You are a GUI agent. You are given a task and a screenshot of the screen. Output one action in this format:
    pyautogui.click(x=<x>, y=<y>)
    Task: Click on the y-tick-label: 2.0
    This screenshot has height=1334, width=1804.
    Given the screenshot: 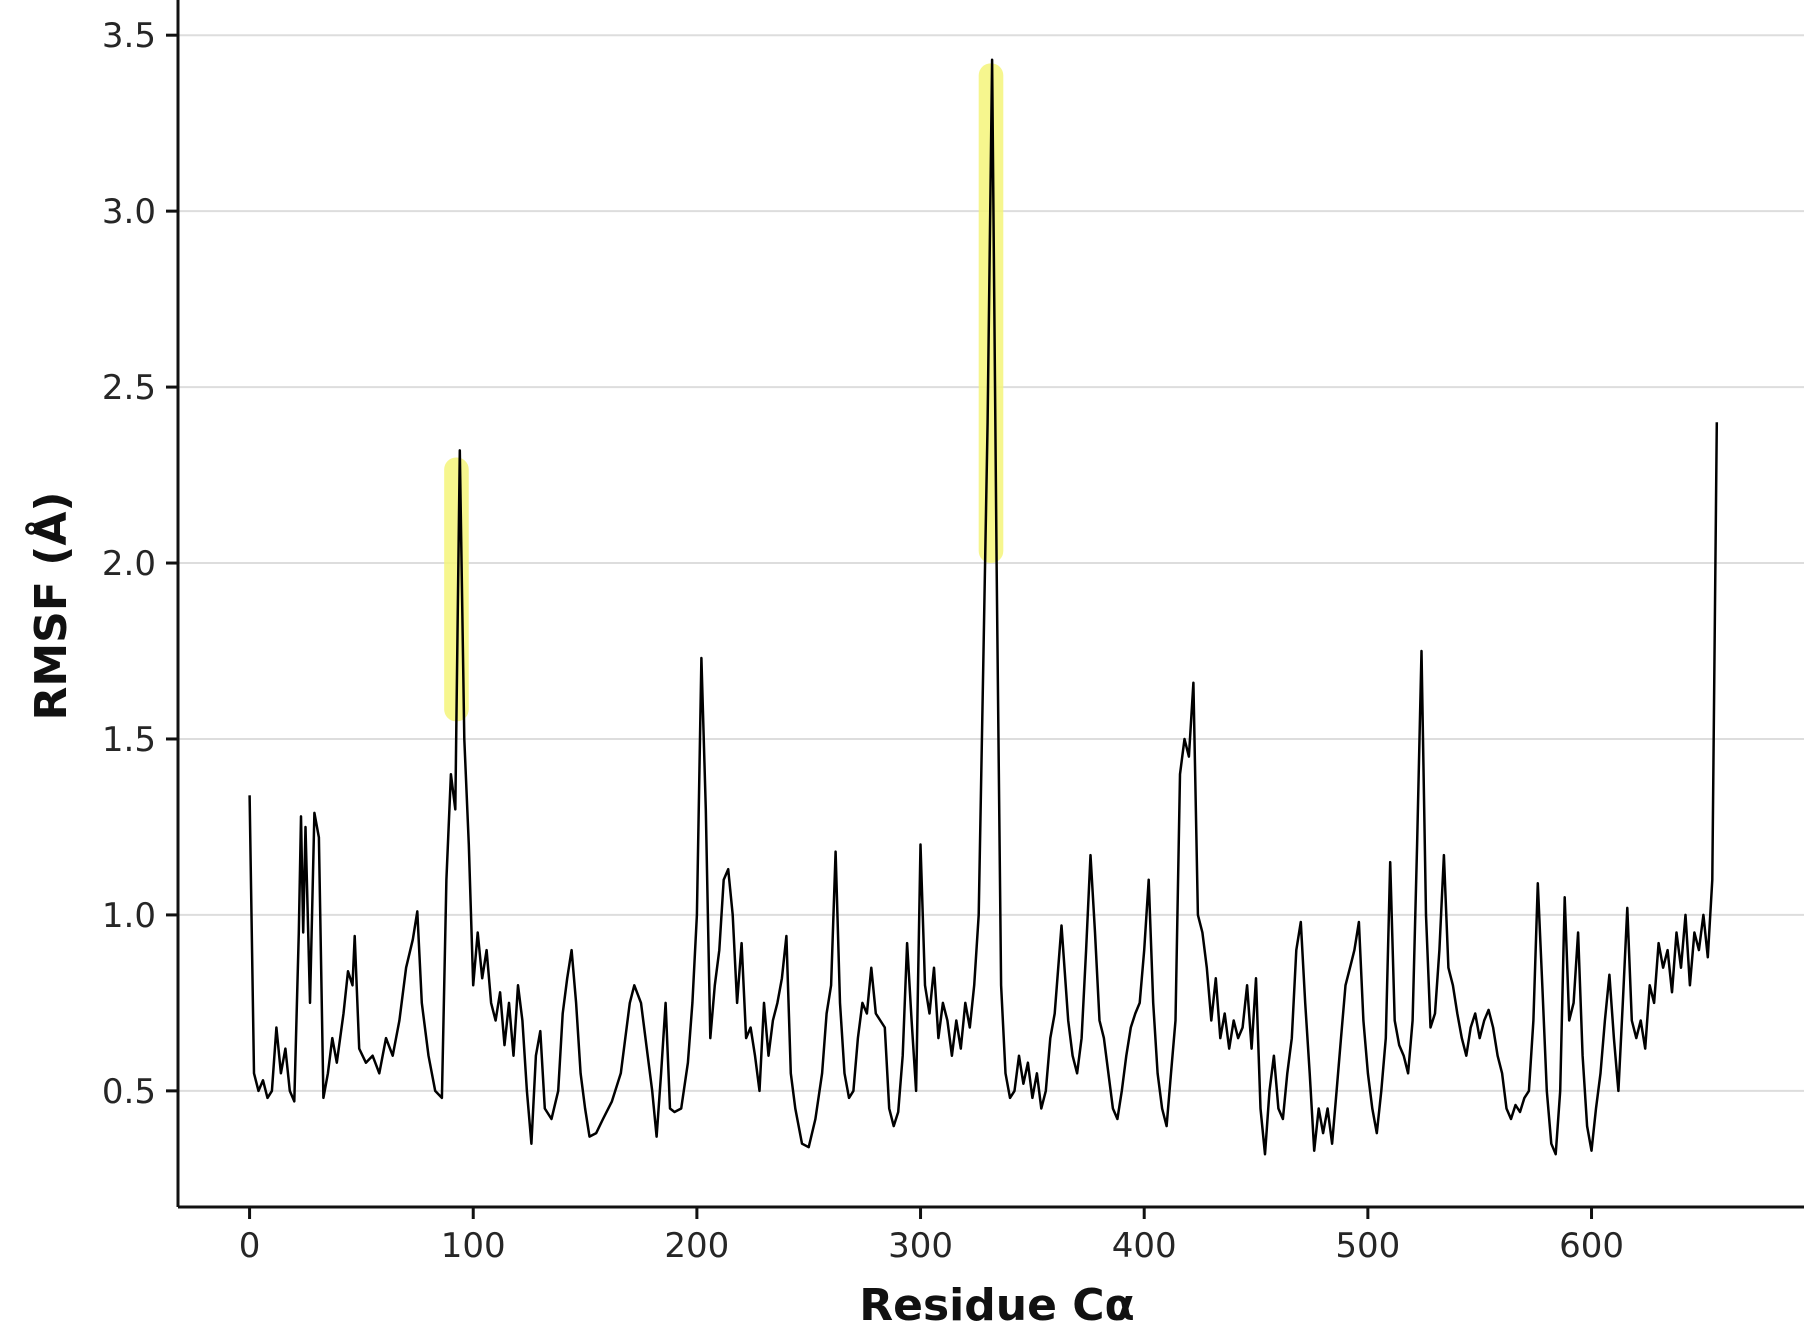 What is the action you would take?
    pyautogui.click(x=129, y=564)
    